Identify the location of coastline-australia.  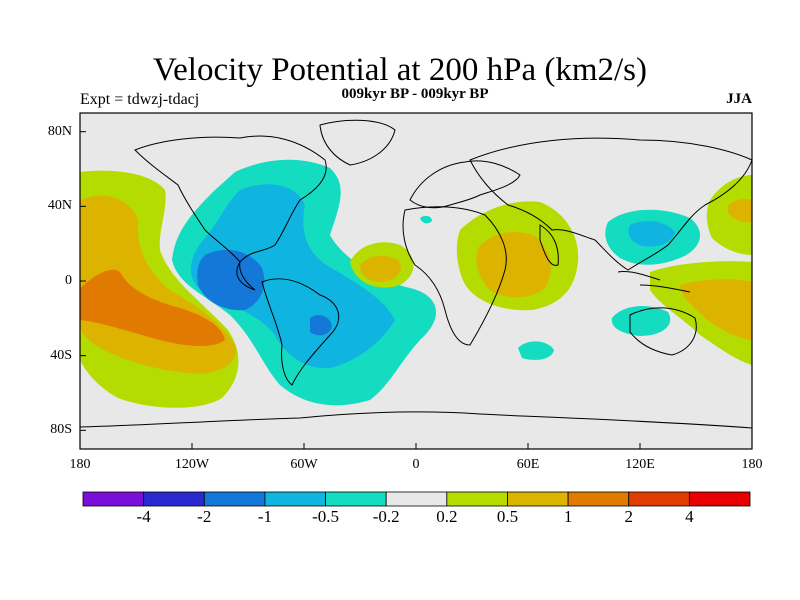
(663, 331).